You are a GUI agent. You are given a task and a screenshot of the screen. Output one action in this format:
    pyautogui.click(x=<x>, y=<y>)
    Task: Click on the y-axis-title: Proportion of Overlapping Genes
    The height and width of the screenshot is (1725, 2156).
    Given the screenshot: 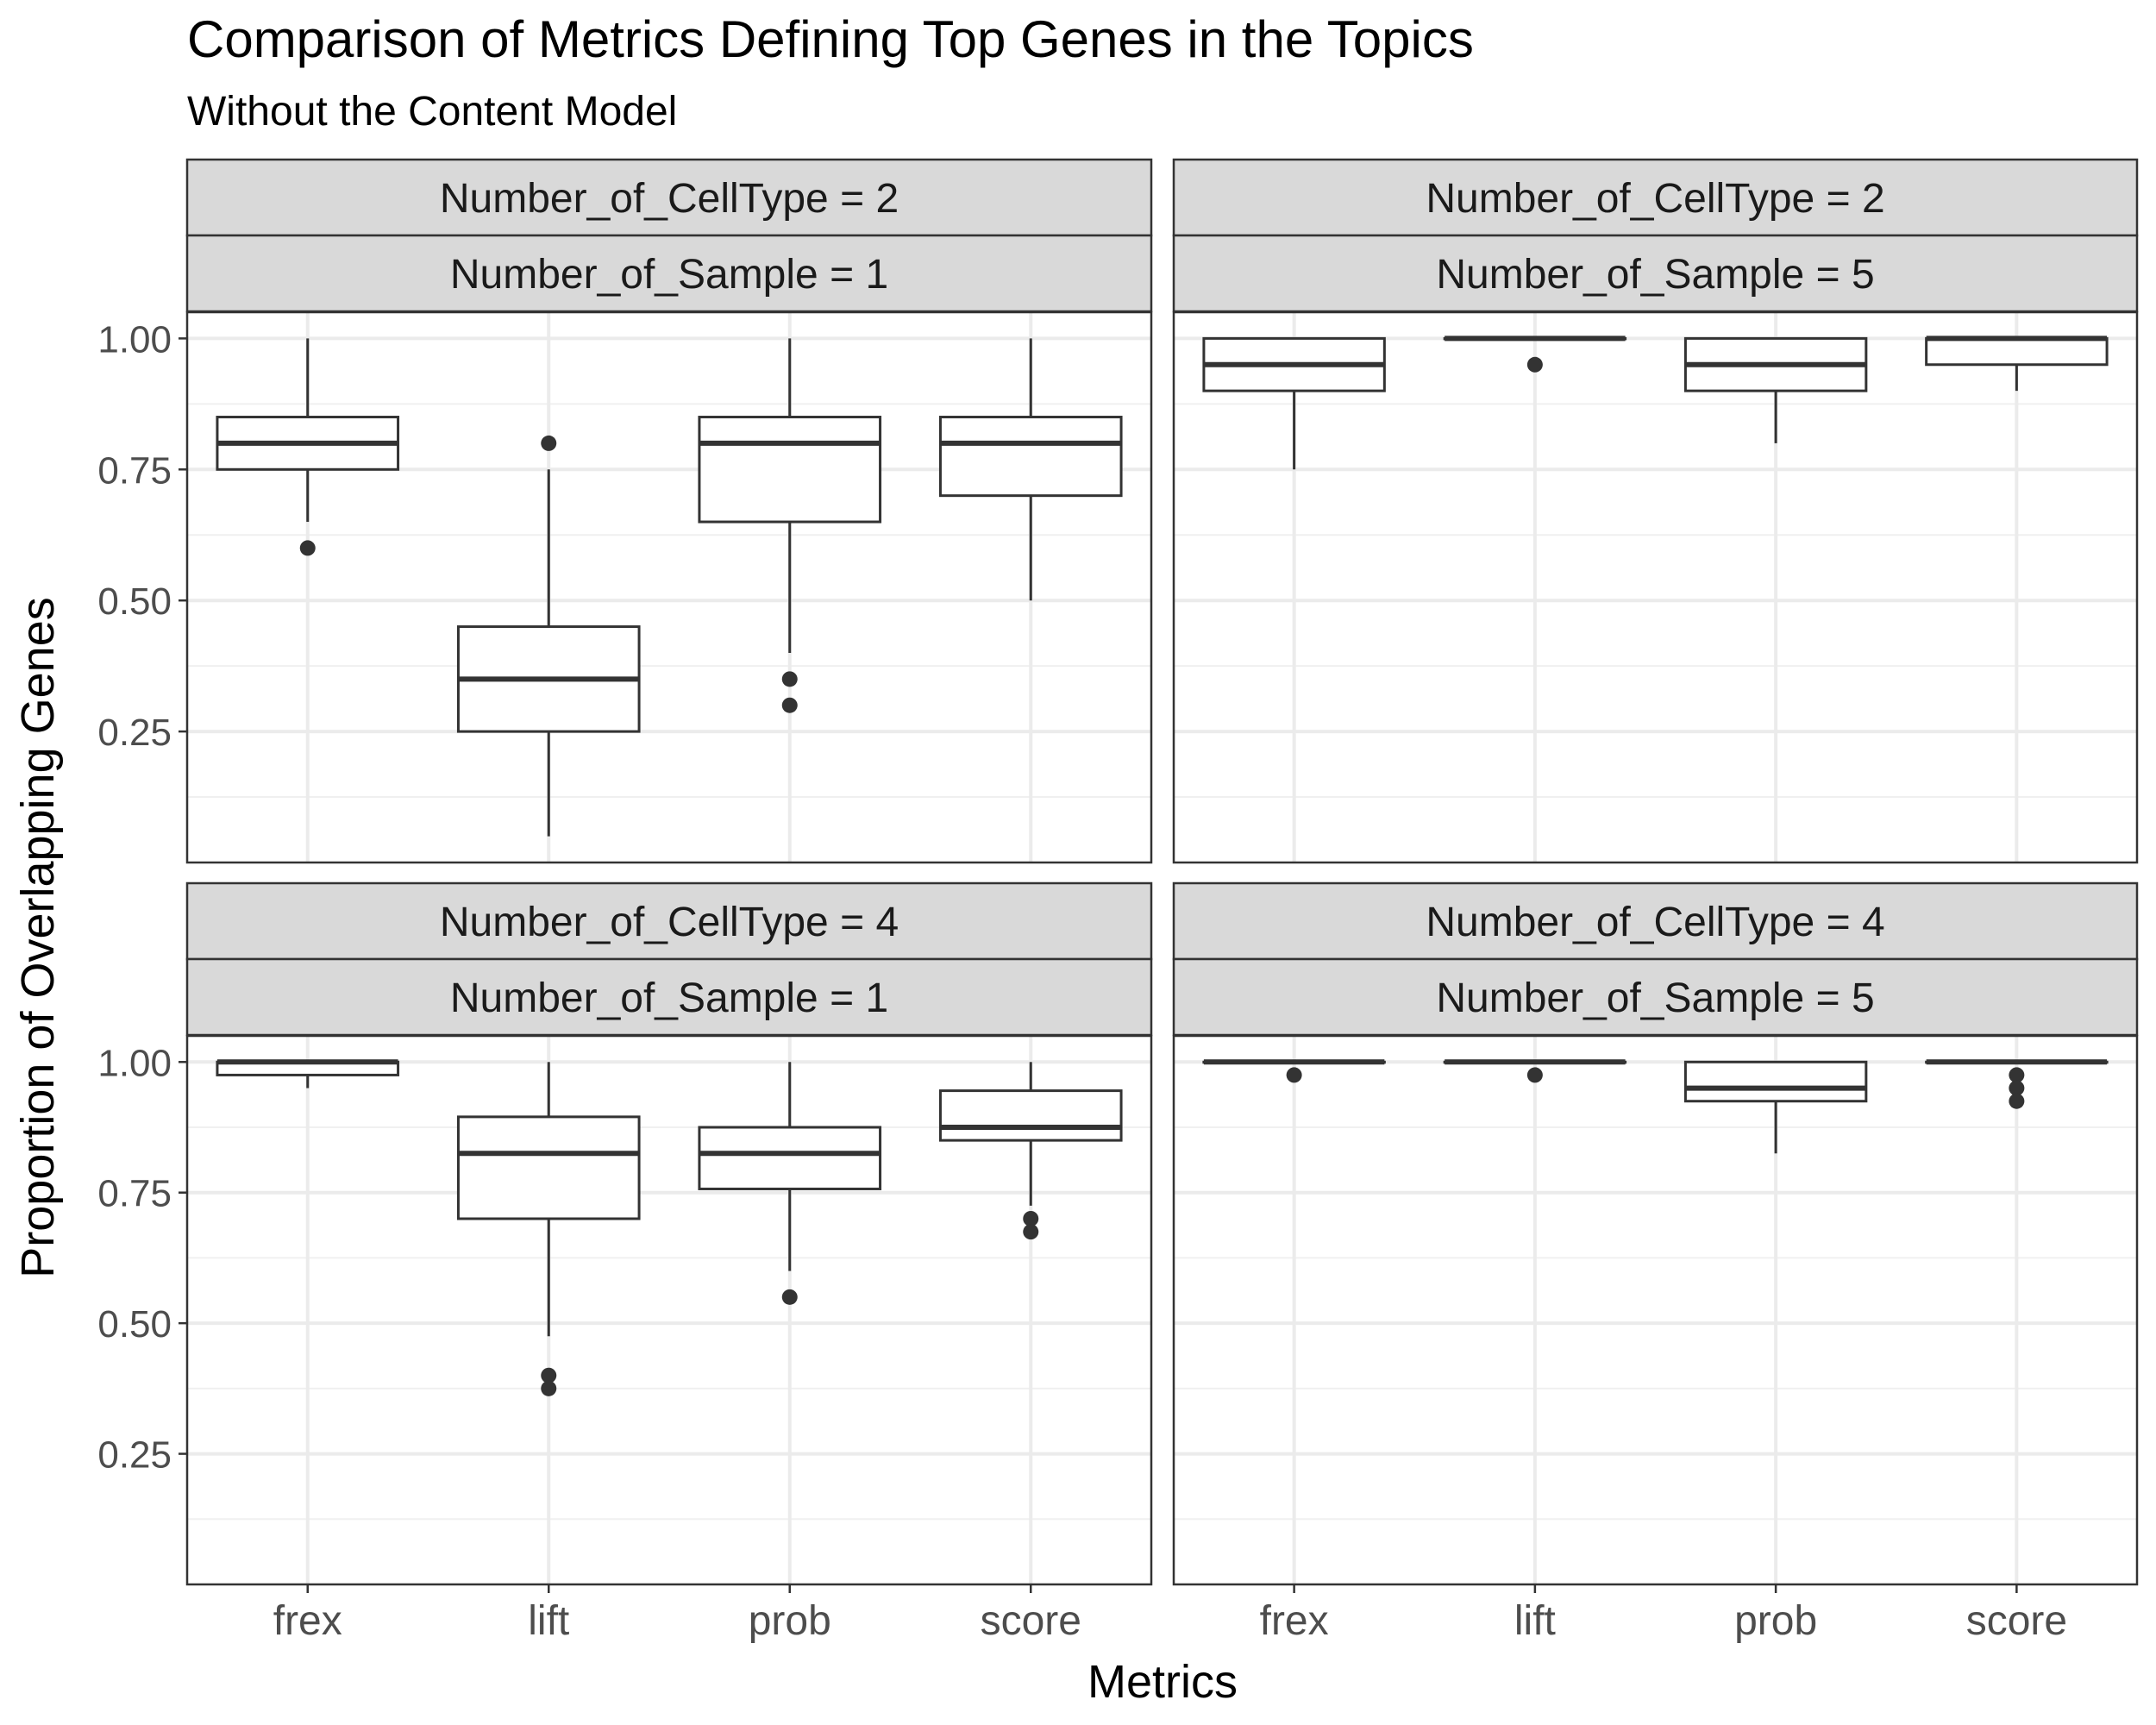 What is the action you would take?
    pyautogui.click(x=38, y=937)
    